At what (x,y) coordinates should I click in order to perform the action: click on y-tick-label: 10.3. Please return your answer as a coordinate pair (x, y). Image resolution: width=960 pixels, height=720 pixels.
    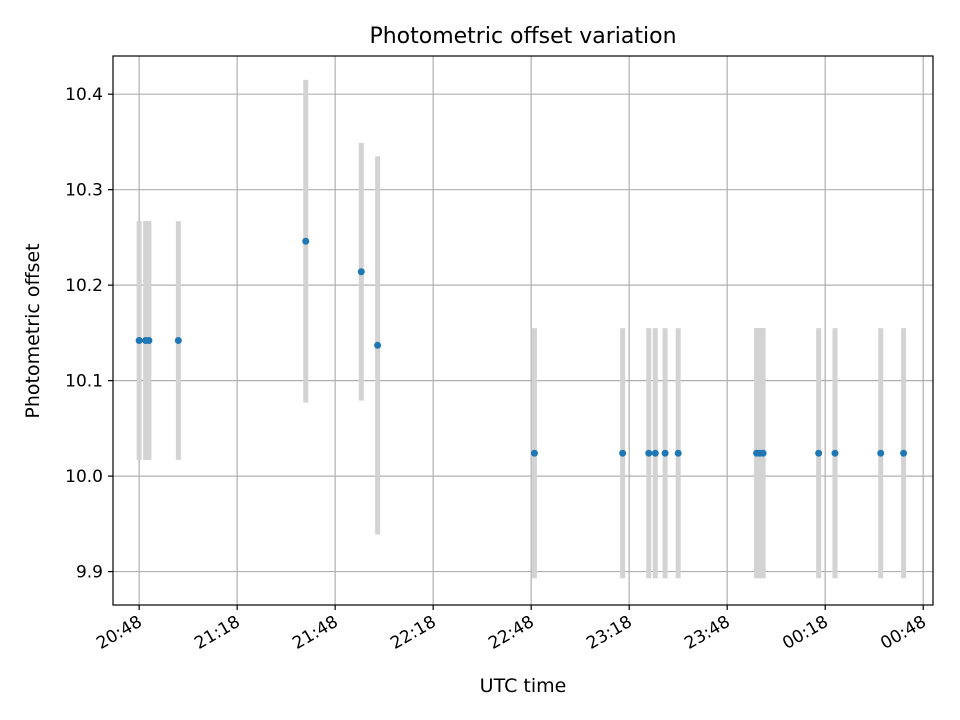
    Looking at the image, I should click on (84, 191).